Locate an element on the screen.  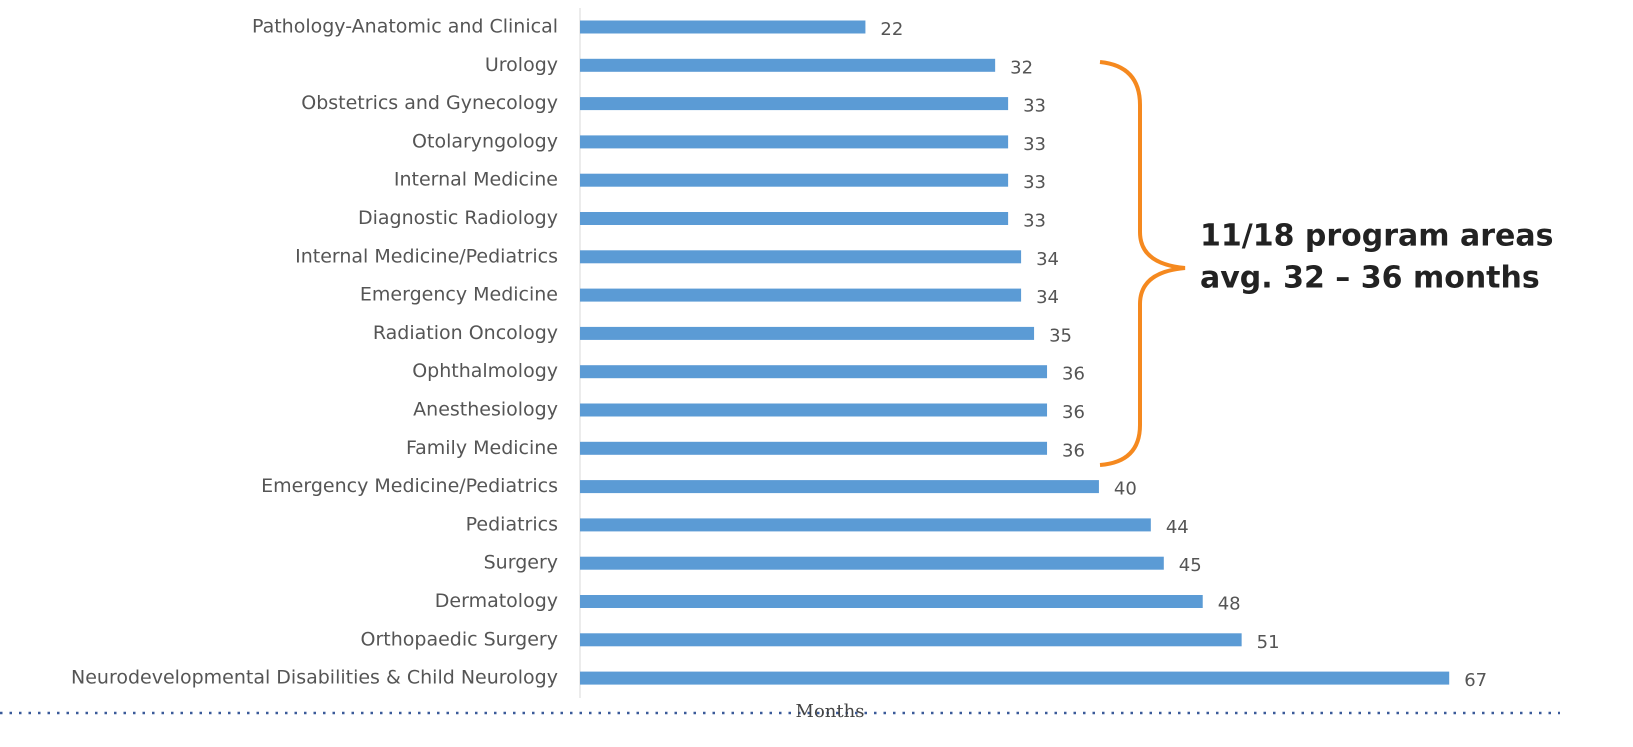
category-label: Radiation Oncology is located at coordinates (465, 333).